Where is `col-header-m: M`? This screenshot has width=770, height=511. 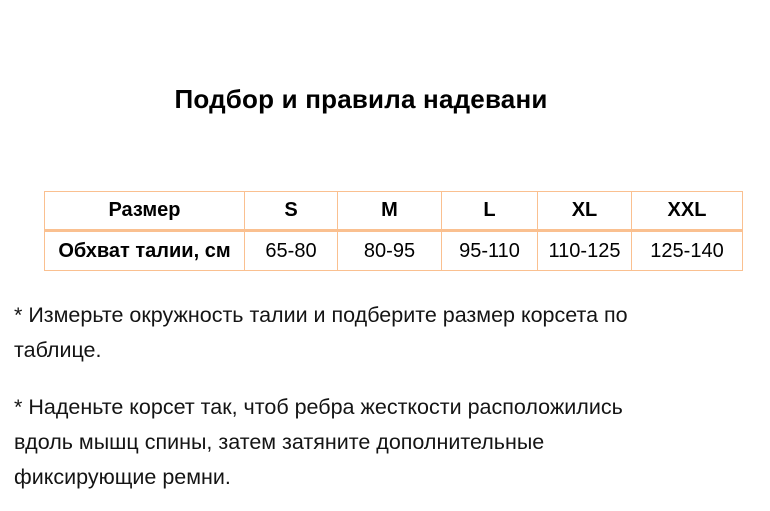
col-header-m: M is located at coordinates (389, 211).